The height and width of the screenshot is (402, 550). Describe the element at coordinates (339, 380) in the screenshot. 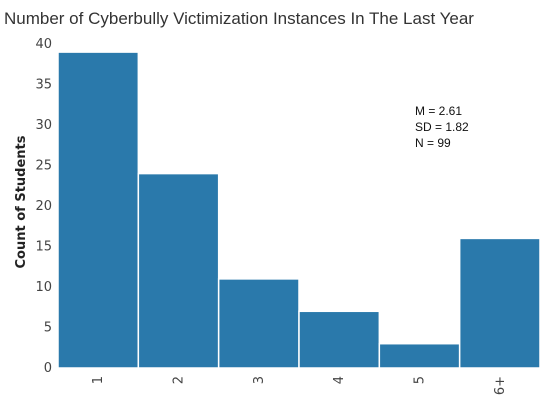

I see `x-tick-label: 4` at that location.